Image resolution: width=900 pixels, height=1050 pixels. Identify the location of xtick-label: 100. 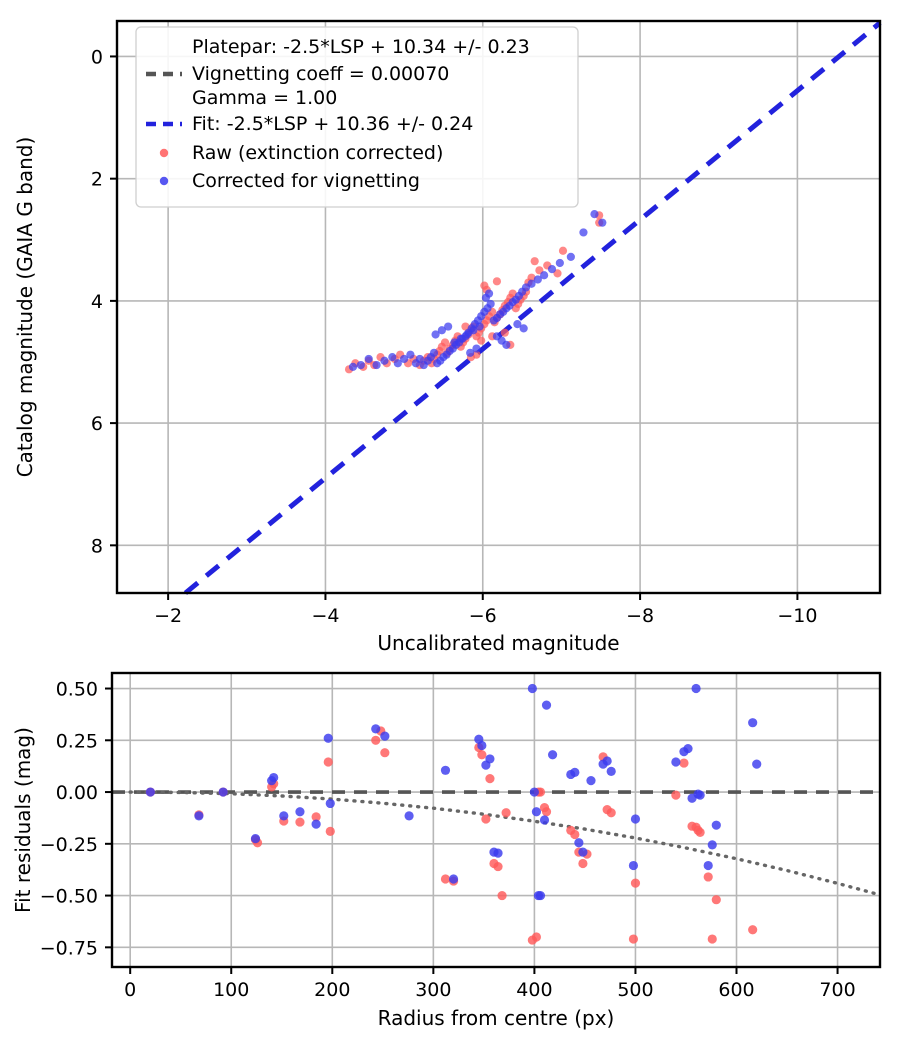
(231, 990).